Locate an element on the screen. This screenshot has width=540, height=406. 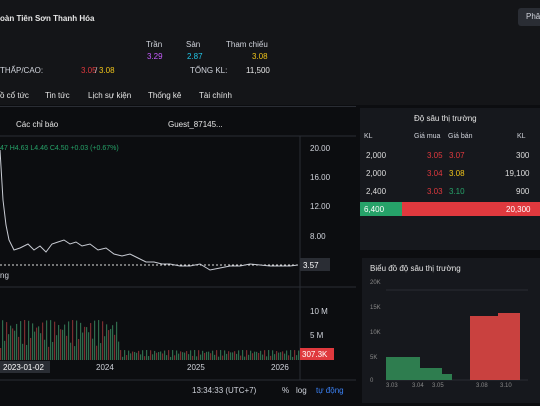
depth-y-label: 0 is located at coordinates (372, 381).